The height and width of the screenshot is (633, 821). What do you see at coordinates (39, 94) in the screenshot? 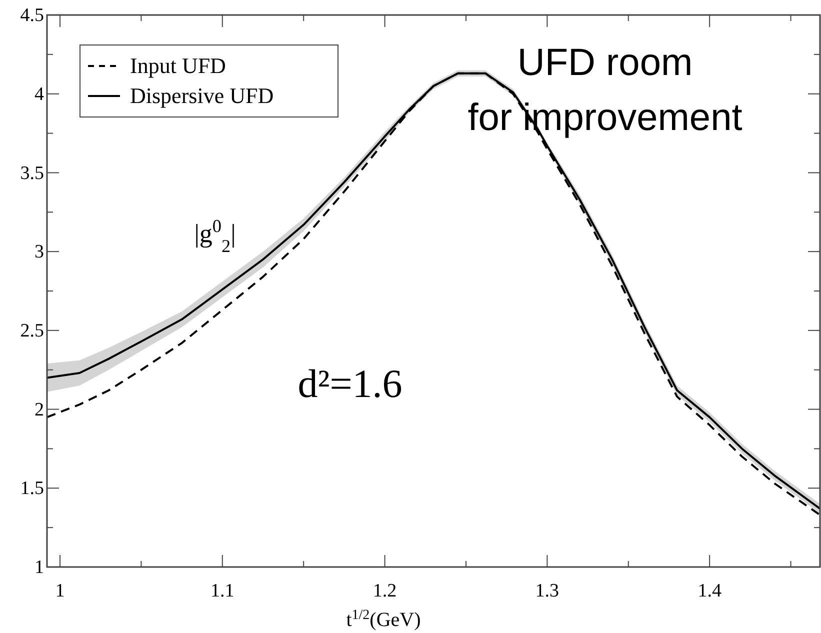
I see `y-tick-label: 4` at bounding box center [39, 94].